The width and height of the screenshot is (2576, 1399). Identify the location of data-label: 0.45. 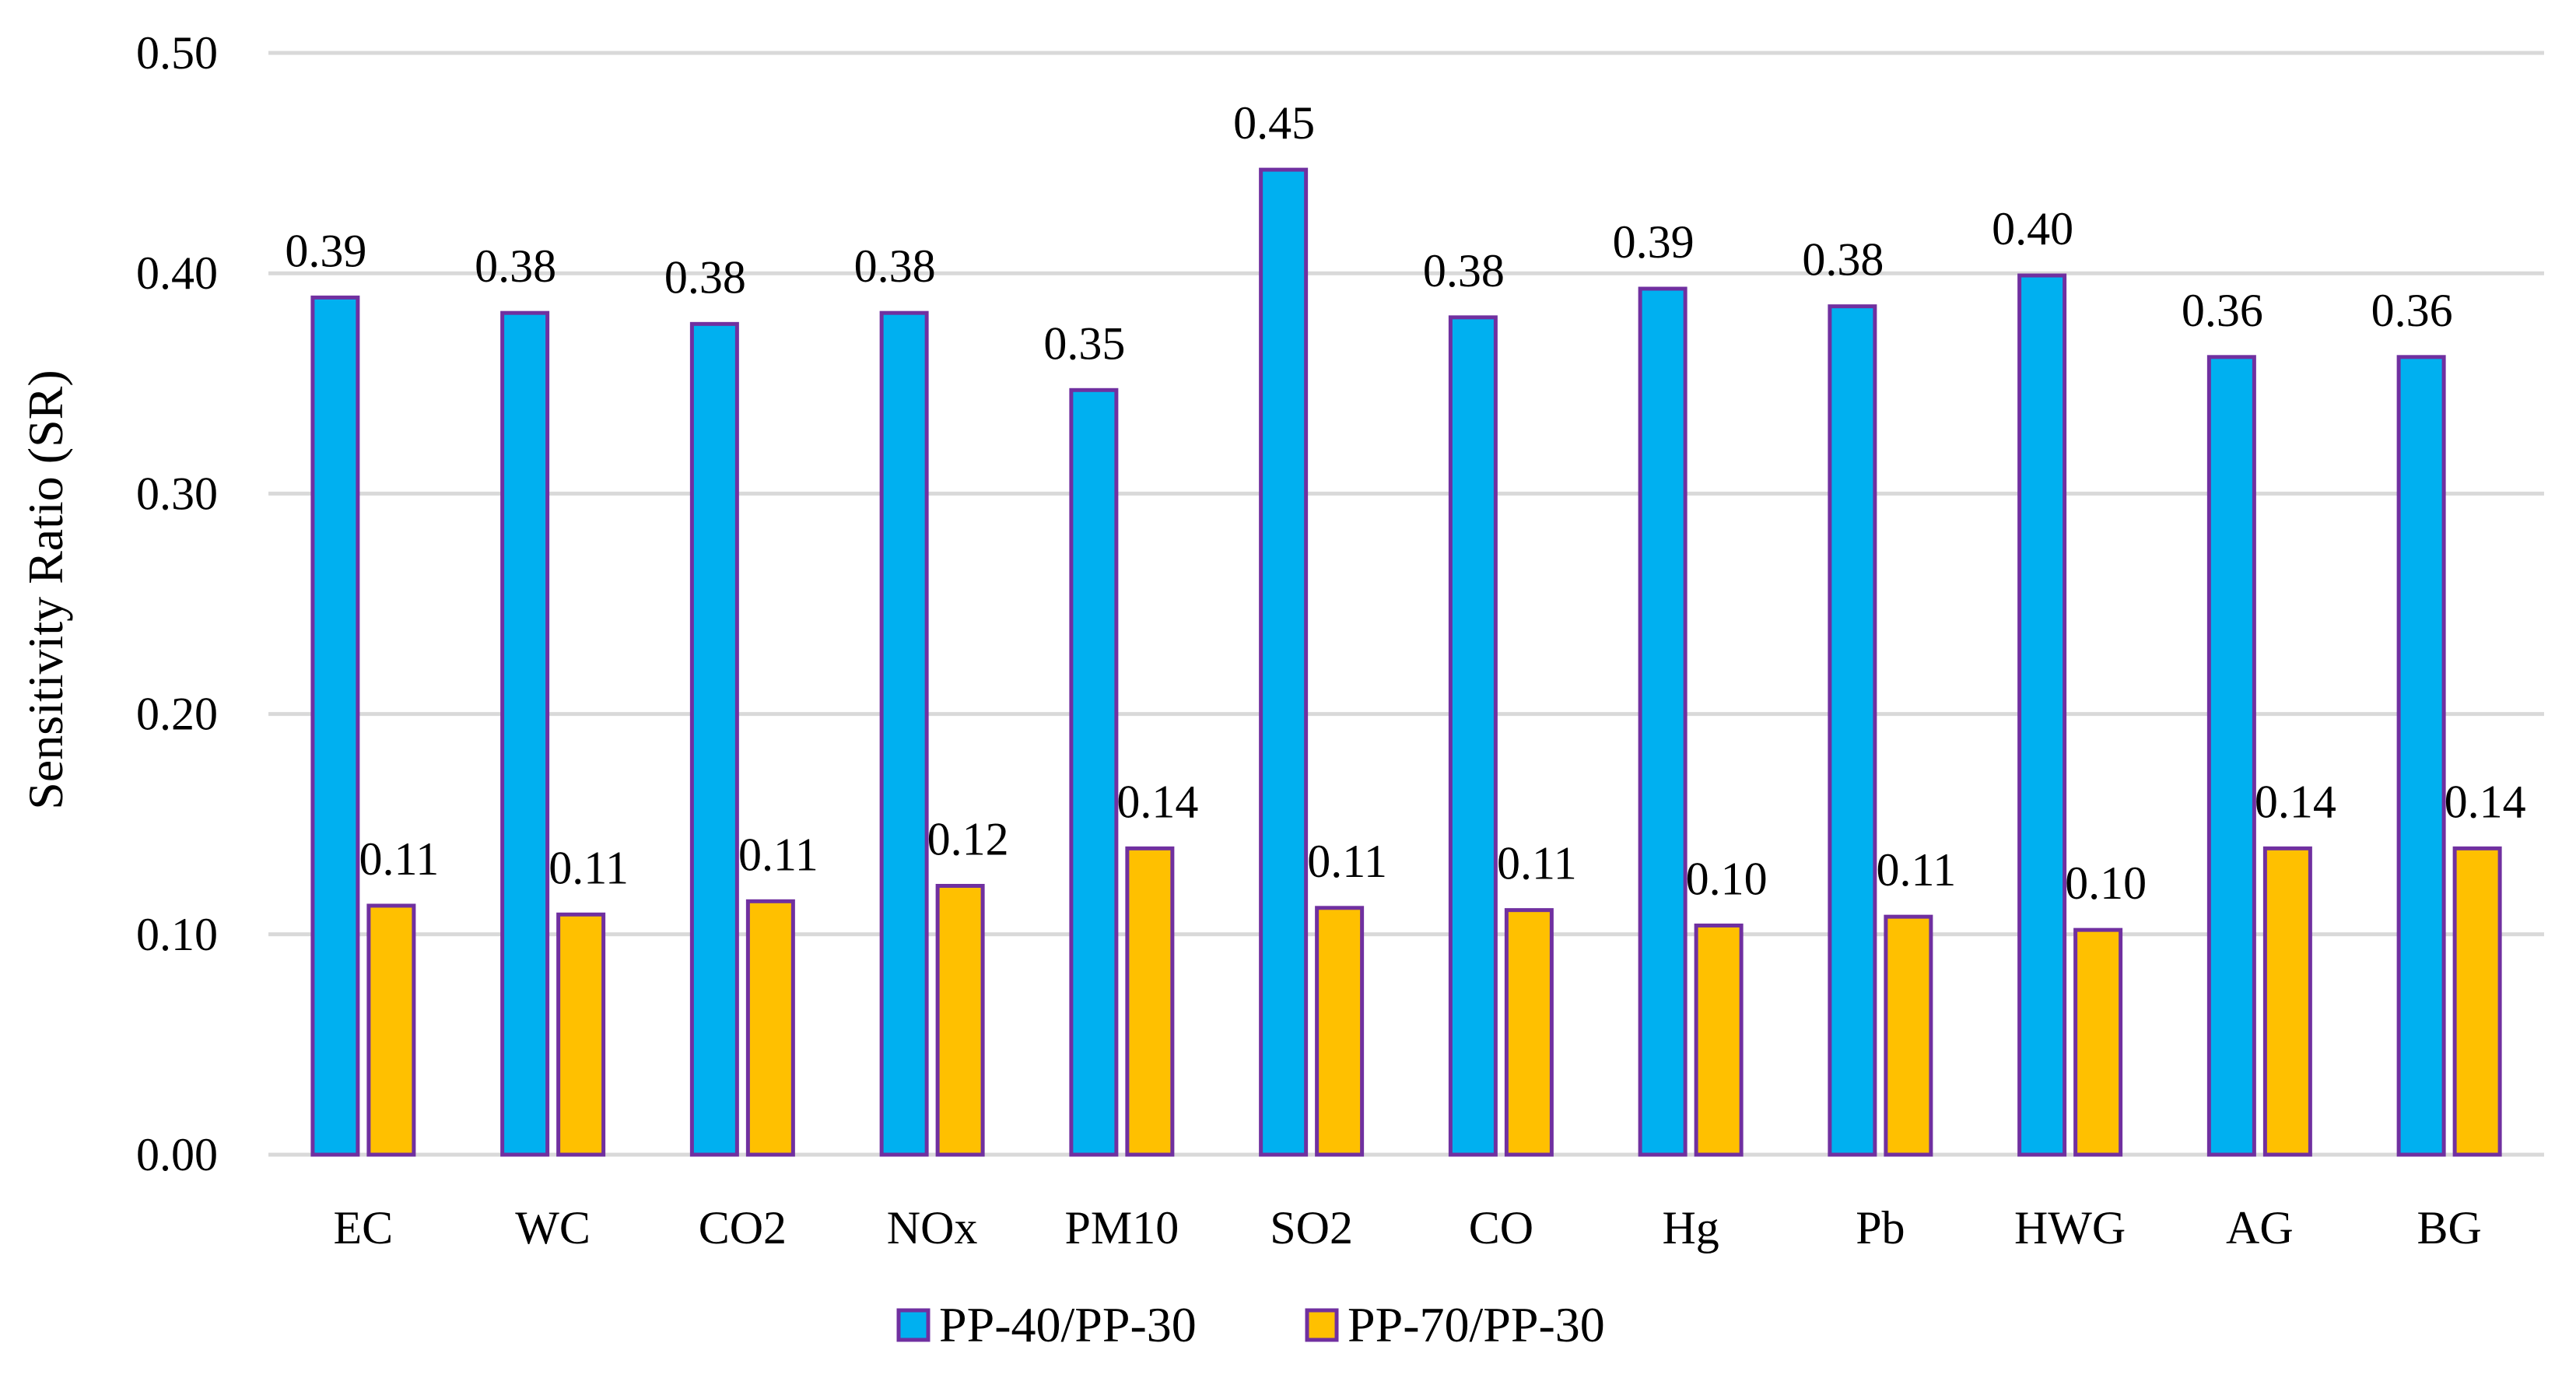
(1274, 123).